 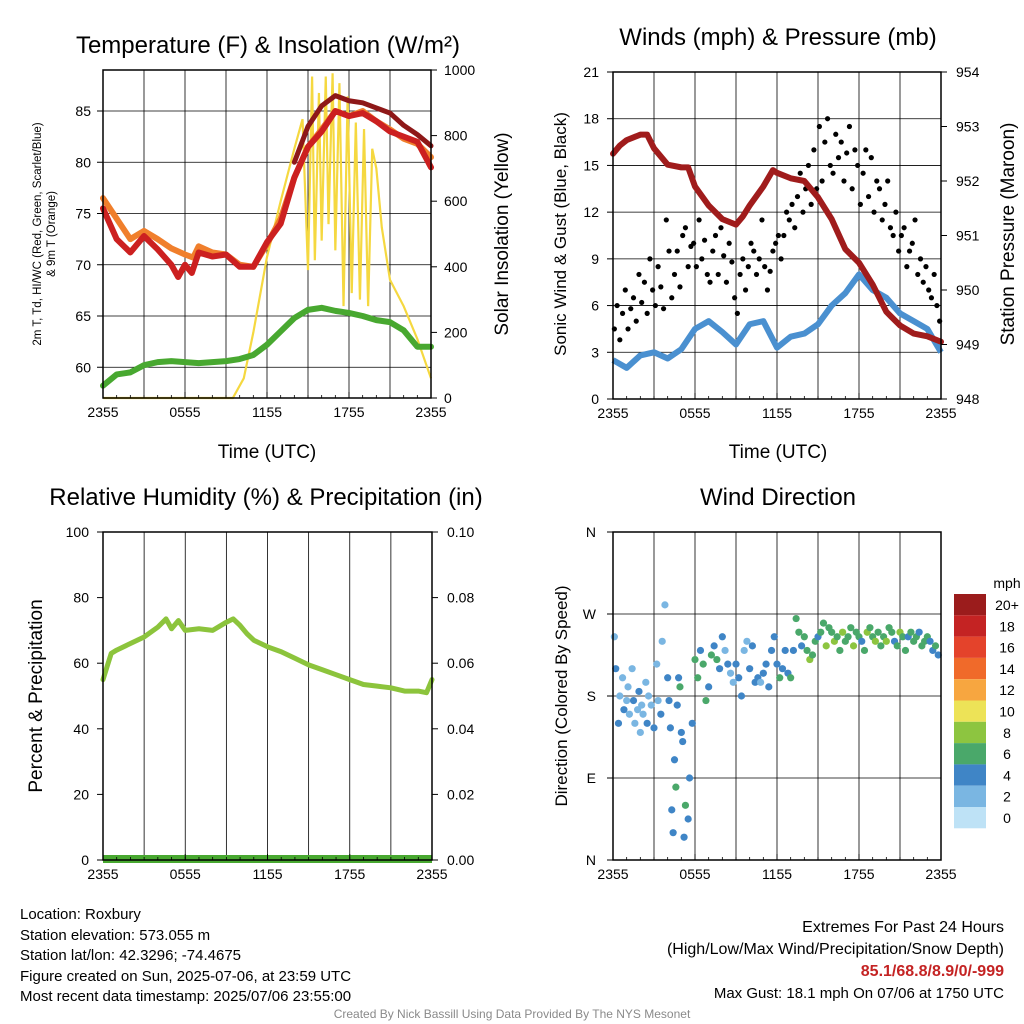 I want to click on winds-series, so click(x=777, y=243).